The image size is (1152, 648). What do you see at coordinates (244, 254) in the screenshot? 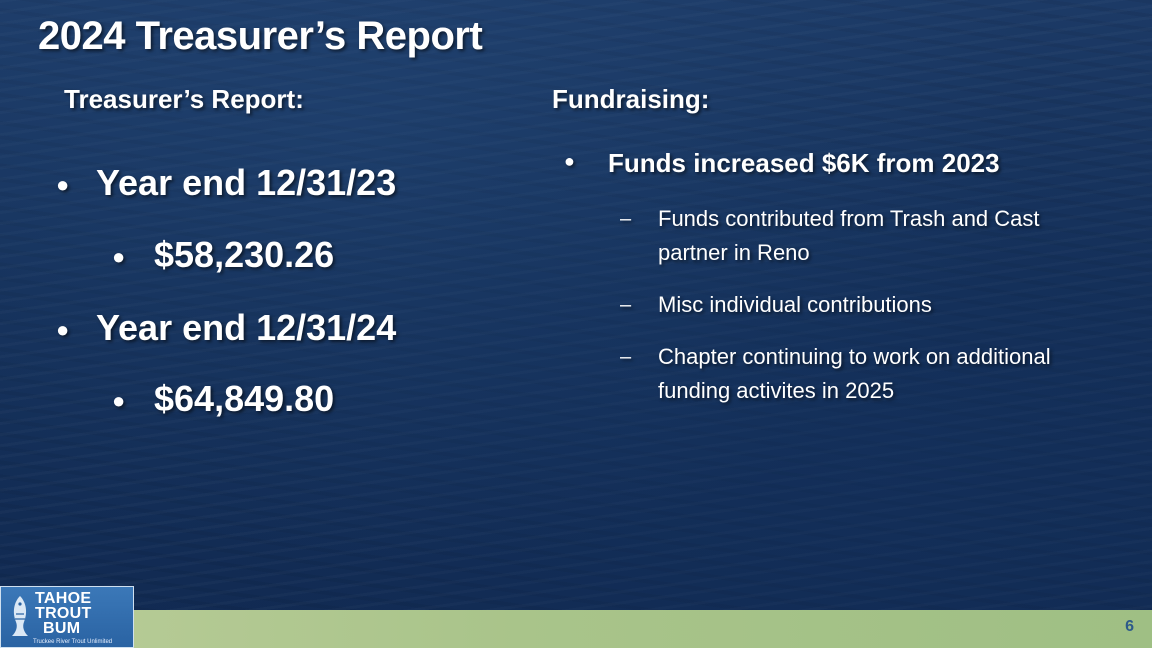
I see `year-end-2023-amount: $58,230.26` at bounding box center [244, 254].